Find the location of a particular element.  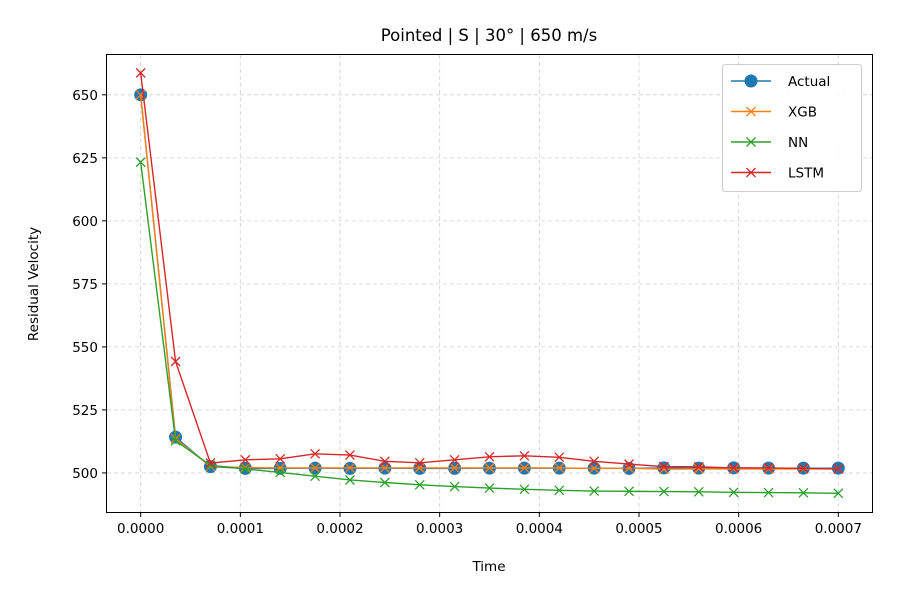

x-tick-label: 0.0007 is located at coordinates (838, 529).